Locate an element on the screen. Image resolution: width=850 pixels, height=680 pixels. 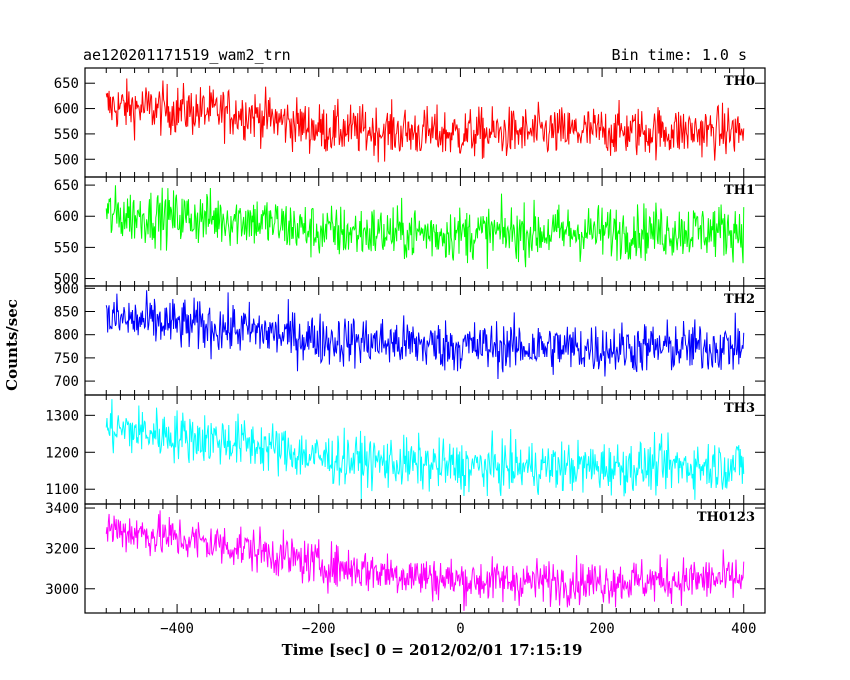
panel-label-th3: TH3 is located at coordinates (739, 408).